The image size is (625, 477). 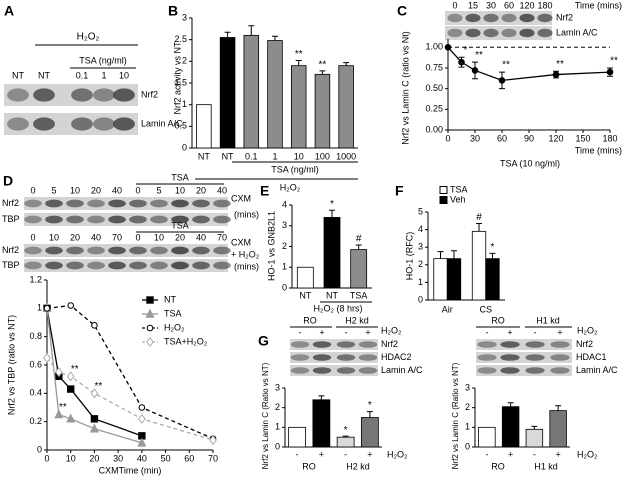 What do you see at coordinates (597, 370) in the screenshot?
I see `row-label: Lamin A/C` at bounding box center [597, 370].